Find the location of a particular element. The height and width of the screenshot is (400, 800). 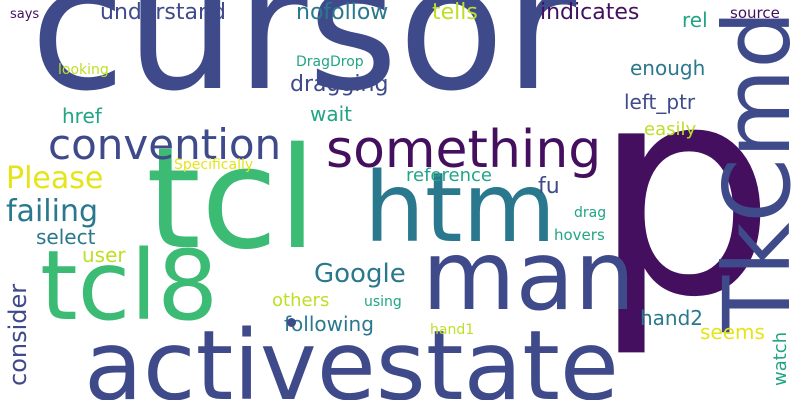

word-failing: failing is located at coordinates (52, 211).